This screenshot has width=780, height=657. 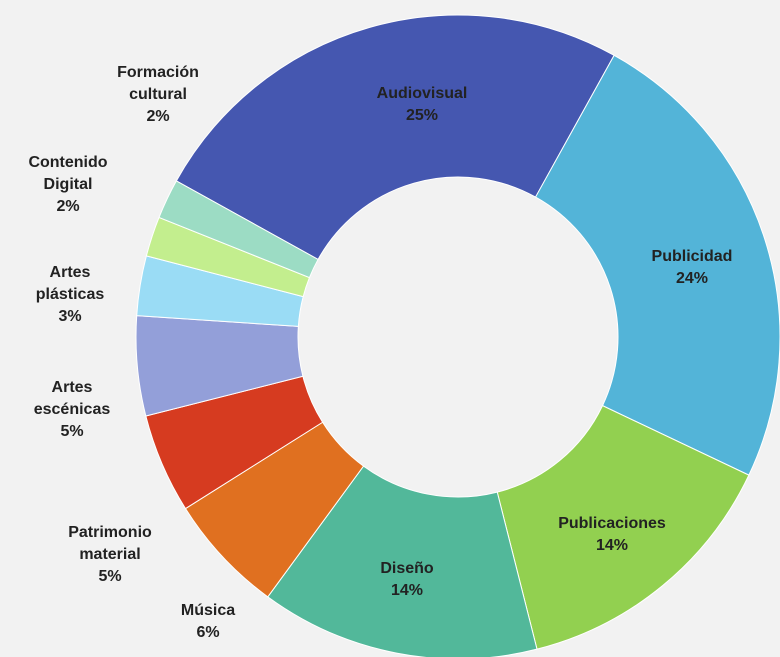 What do you see at coordinates (70, 316) in the screenshot?
I see `value-label: 3%` at bounding box center [70, 316].